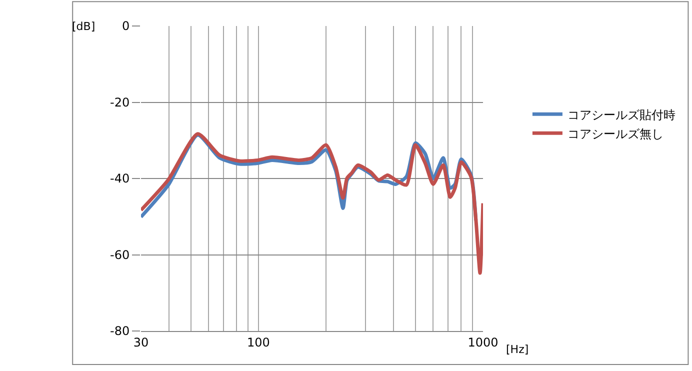 Image resolution: width=692 pixels, height=371 pixels. I want to click on y-tick-label: 0, so click(126, 26).